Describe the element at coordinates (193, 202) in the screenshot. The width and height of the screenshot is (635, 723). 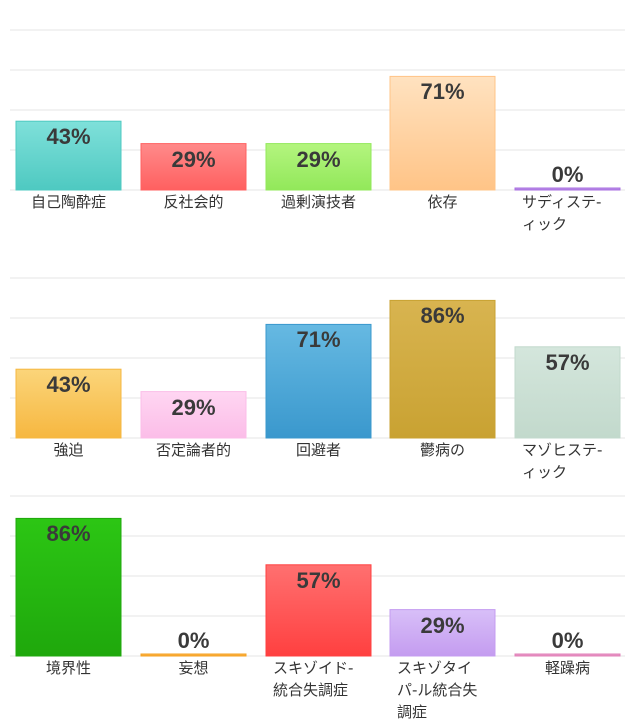
I see `category-label: 反社会的` at that location.